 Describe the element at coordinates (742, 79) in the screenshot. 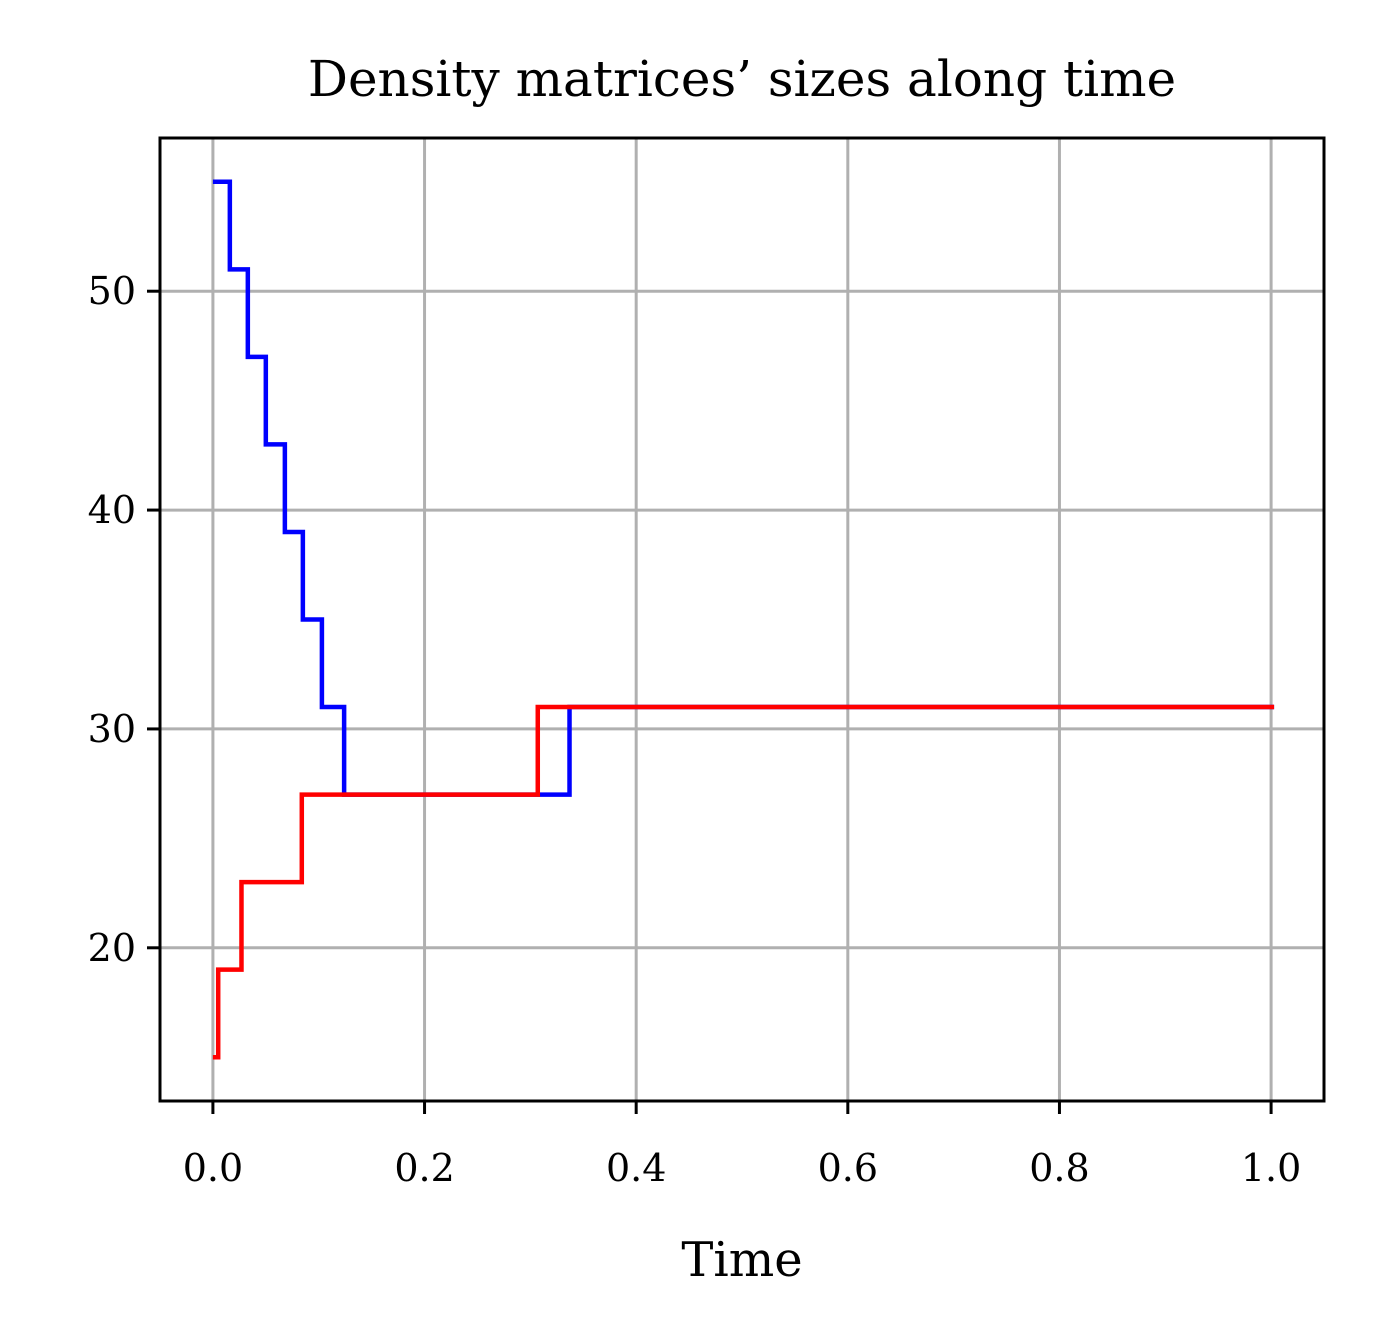

I see `chart-title: Density matrices’ sizes along time` at that location.